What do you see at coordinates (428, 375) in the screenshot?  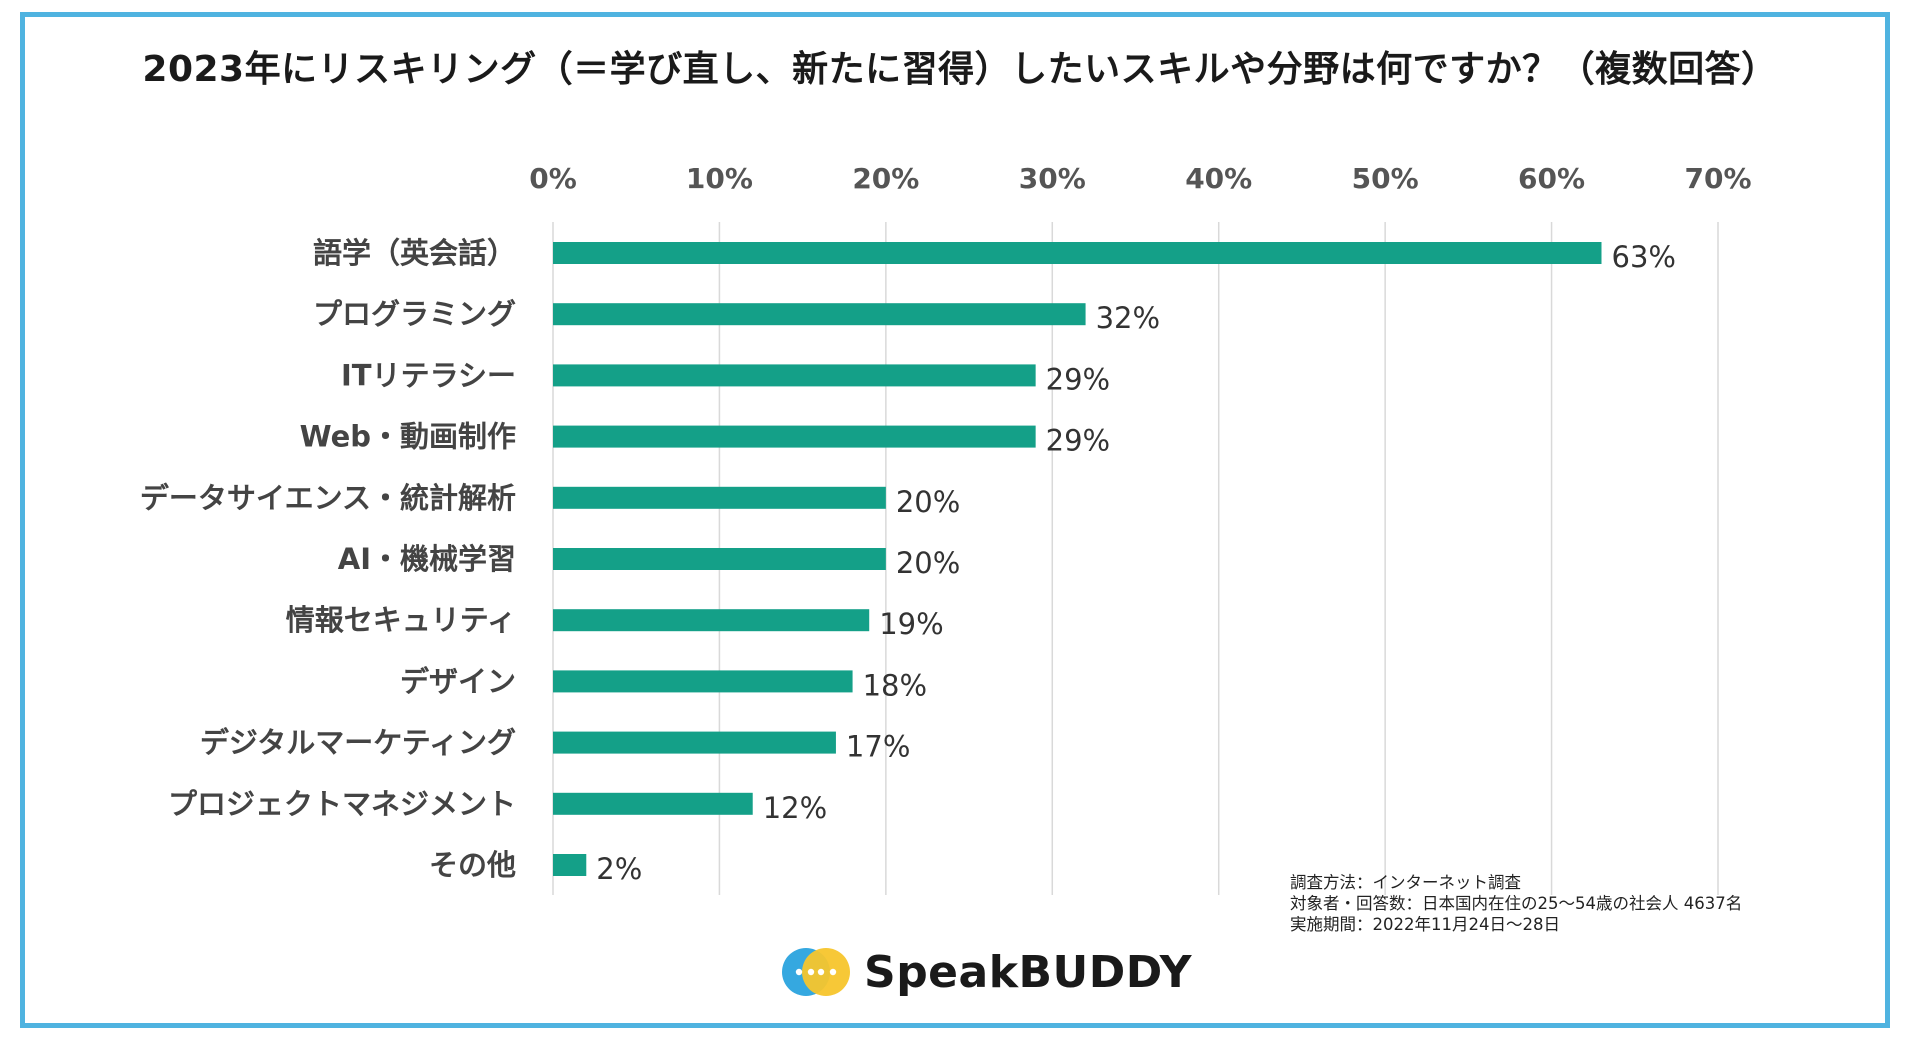 I see `category-label: ITリテラシー` at bounding box center [428, 375].